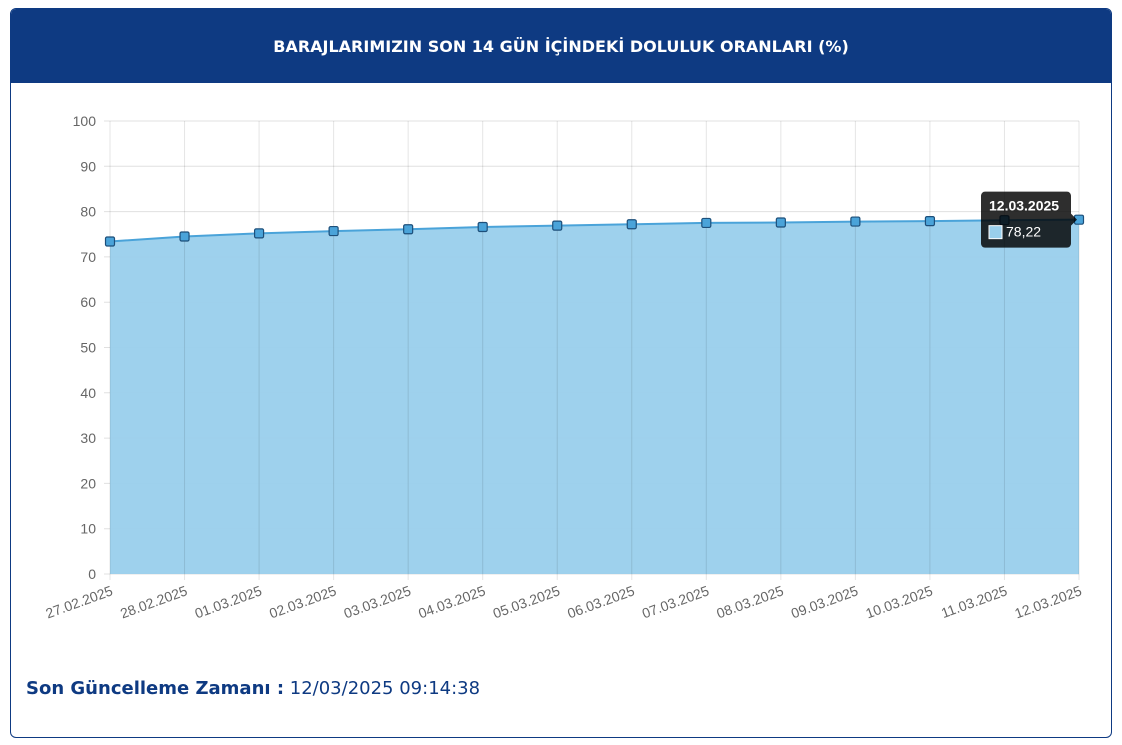 Image resolution: width=1122 pixels, height=745 pixels. Describe the element at coordinates (88, 302) in the screenshot. I see `y-tick-label: 60` at that location.